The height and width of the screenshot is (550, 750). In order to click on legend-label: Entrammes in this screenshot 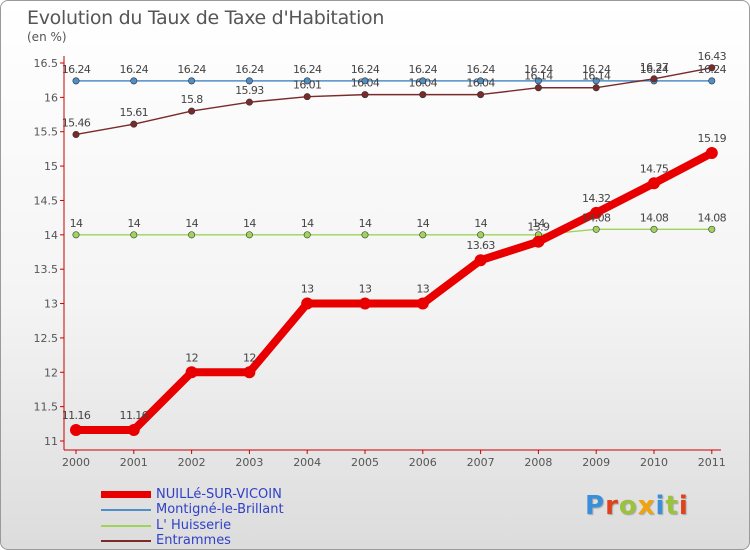, I will do `click(193, 541)`.